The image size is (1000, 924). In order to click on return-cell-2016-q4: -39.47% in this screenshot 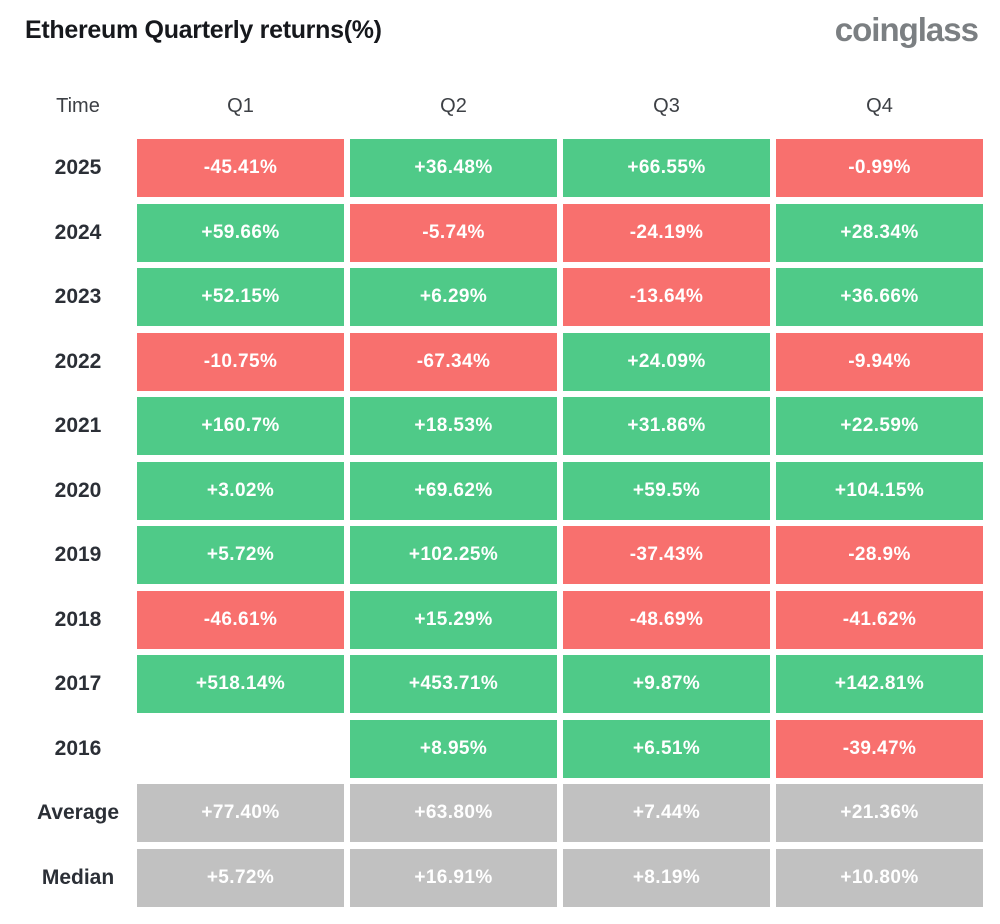, I will do `click(879, 748)`.